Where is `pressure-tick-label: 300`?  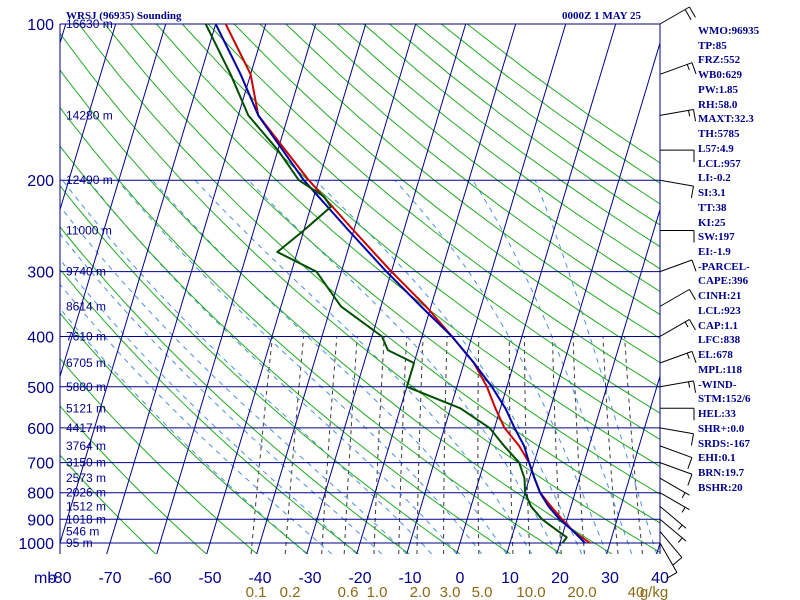
pressure-tick-label: 300 is located at coordinates (40, 273).